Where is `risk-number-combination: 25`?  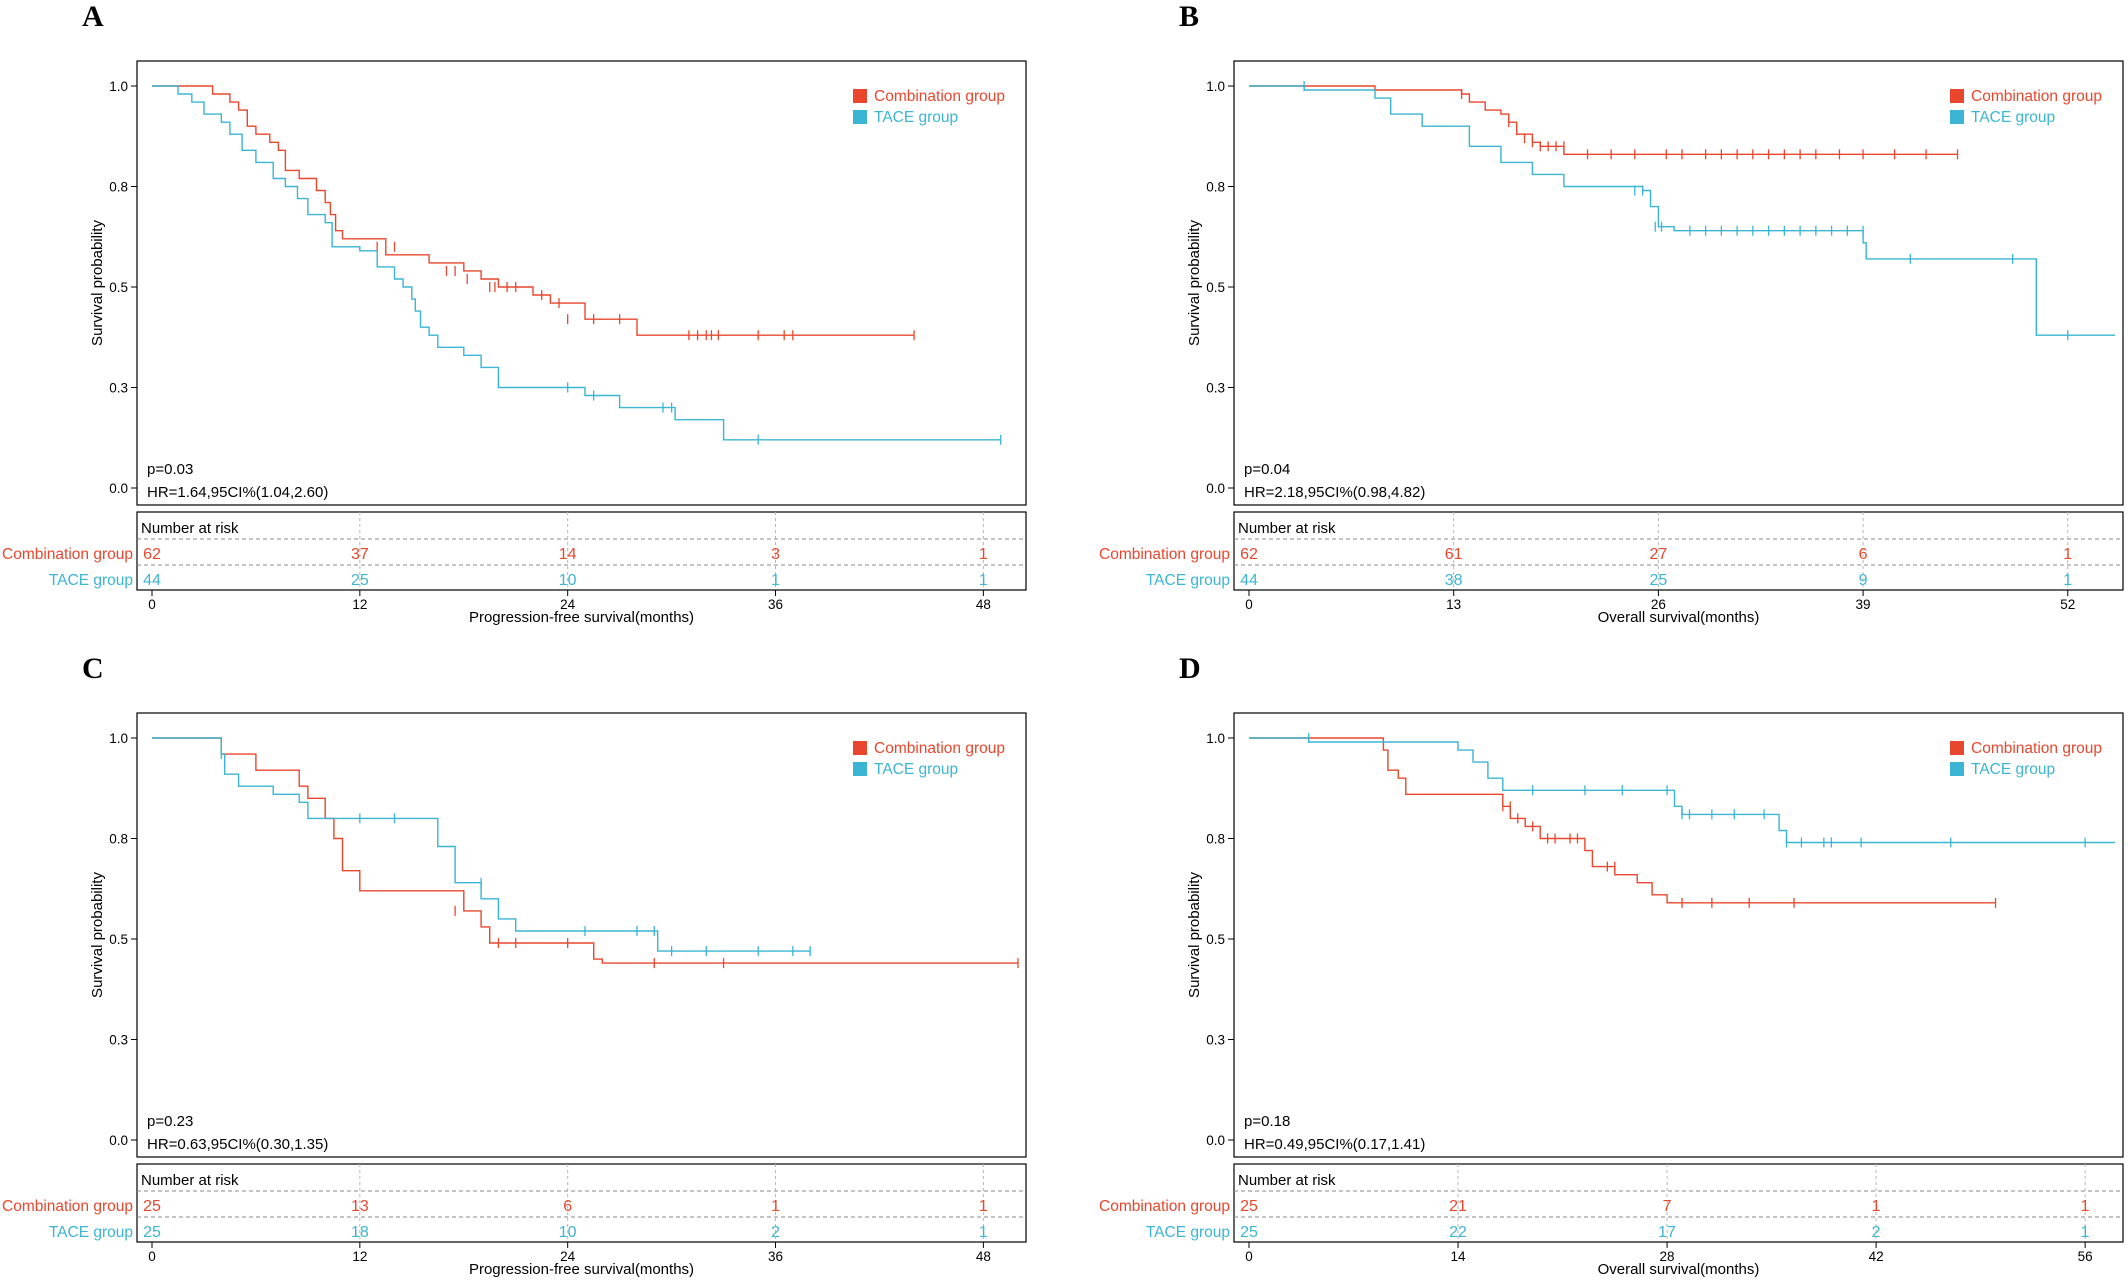
risk-number-combination: 25 is located at coordinates (152, 1206).